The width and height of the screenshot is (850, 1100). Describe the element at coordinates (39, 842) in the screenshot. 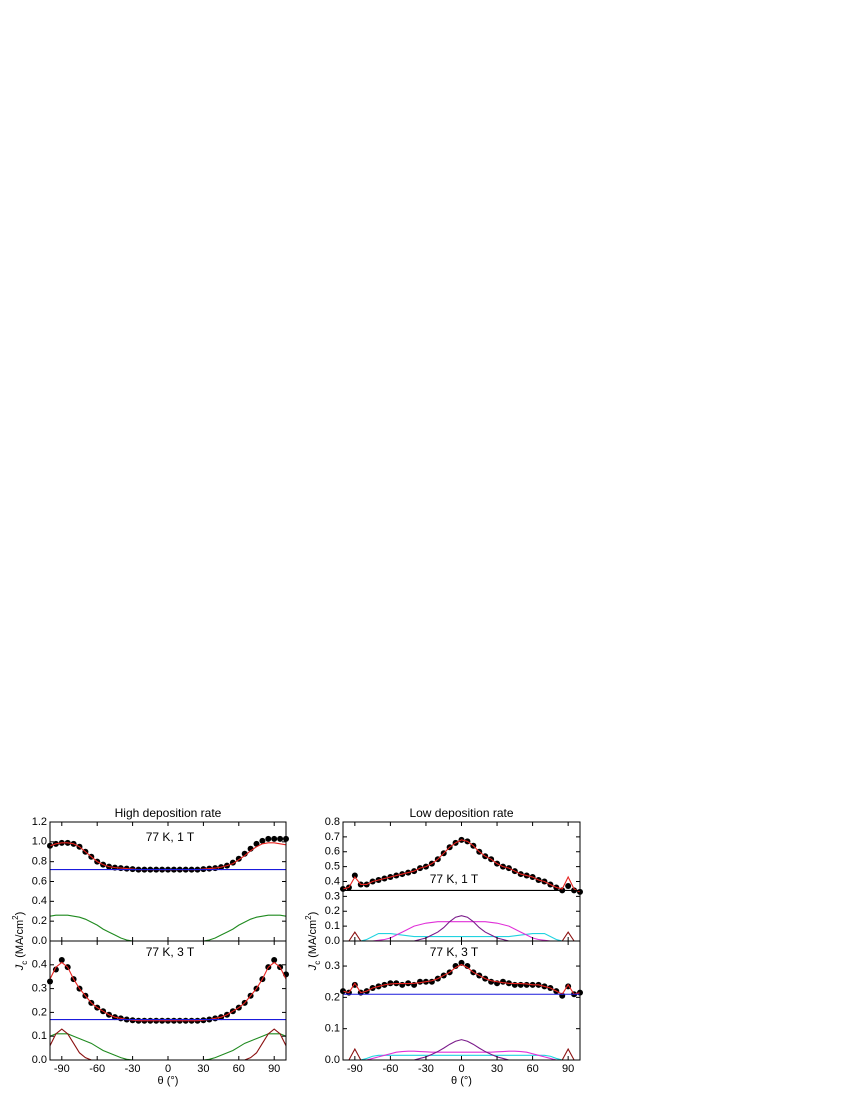

I see `y-tick-label: 1.0` at that location.